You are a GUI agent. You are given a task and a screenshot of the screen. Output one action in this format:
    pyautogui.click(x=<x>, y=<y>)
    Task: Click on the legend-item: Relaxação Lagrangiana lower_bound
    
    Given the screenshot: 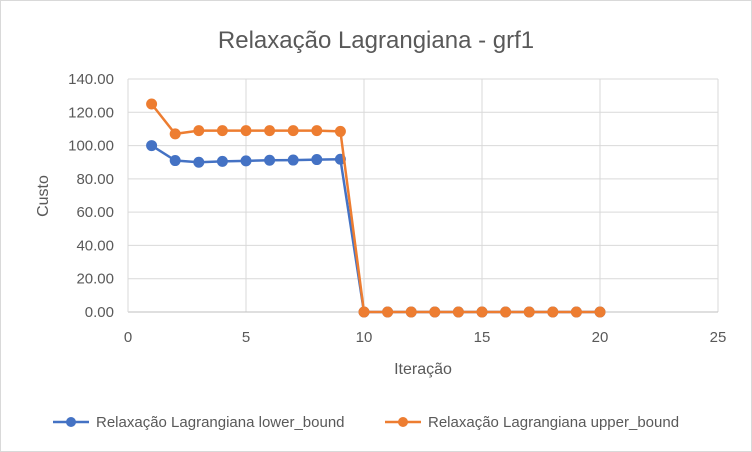 What is the action you would take?
    pyautogui.click(x=199, y=422)
    